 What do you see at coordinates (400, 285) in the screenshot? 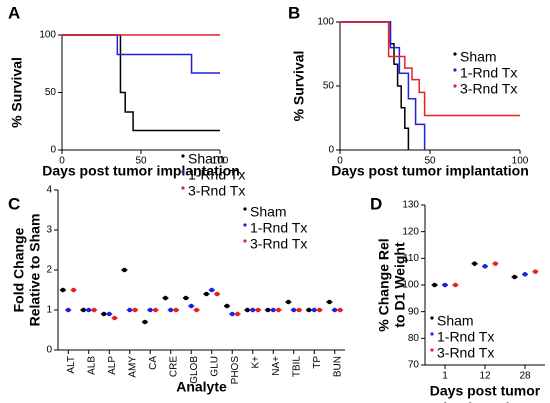
I see `y-axis-label: to D1 Weight` at bounding box center [400, 285].